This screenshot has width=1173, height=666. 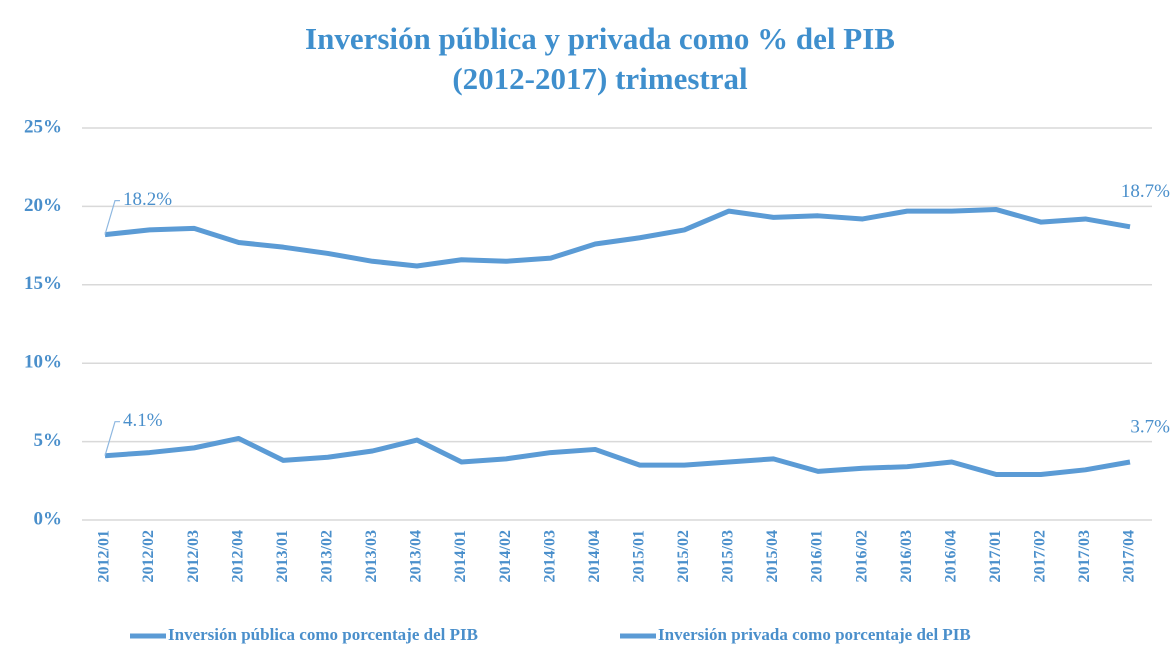 What do you see at coordinates (817, 556) in the screenshot?
I see `x-tick-label: 2016/01` at bounding box center [817, 556].